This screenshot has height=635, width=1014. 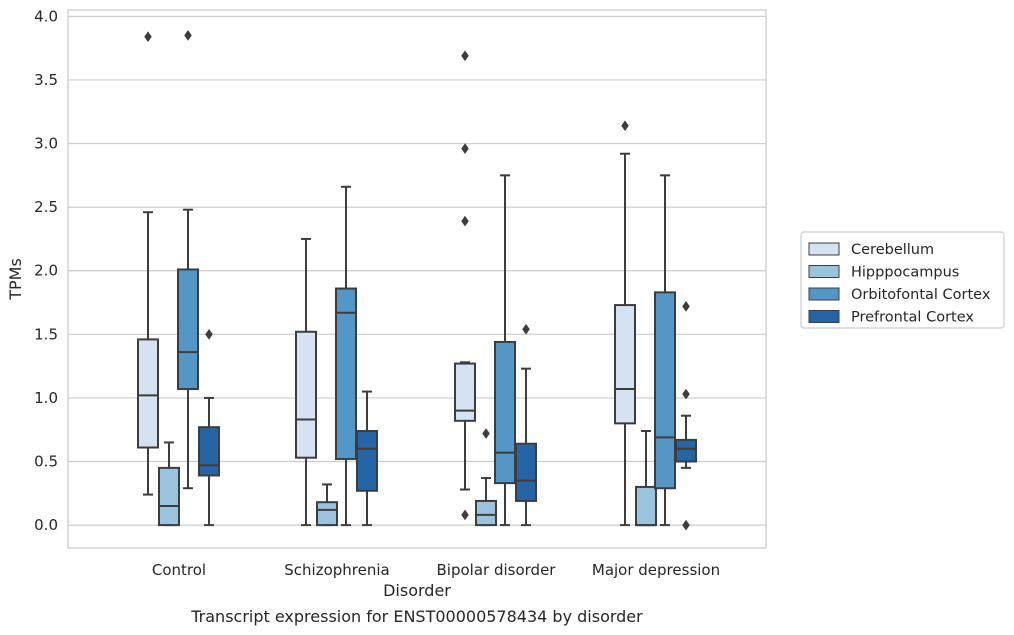 I want to click on legend-item: Orbitofontal Cortex, so click(x=899, y=295).